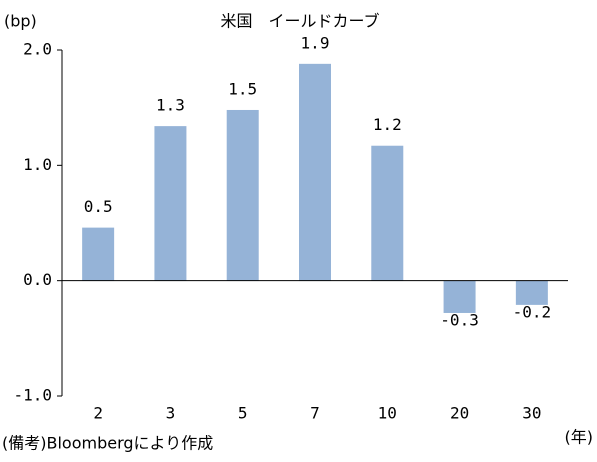 The image size is (597, 462). What do you see at coordinates (20, 21) in the screenshot?
I see `y-axis-label: (bp)` at bounding box center [20, 21].